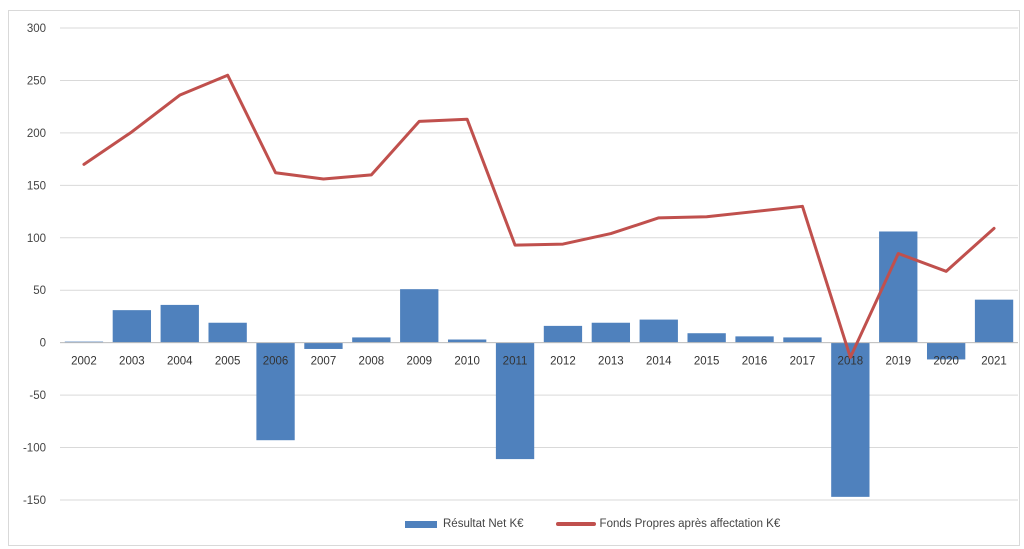 This screenshot has height=549, width=1024. What do you see at coordinates (755, 362) in the screenshot?
I see `x-tick-label: 2016` at bounding box center [755, 362].